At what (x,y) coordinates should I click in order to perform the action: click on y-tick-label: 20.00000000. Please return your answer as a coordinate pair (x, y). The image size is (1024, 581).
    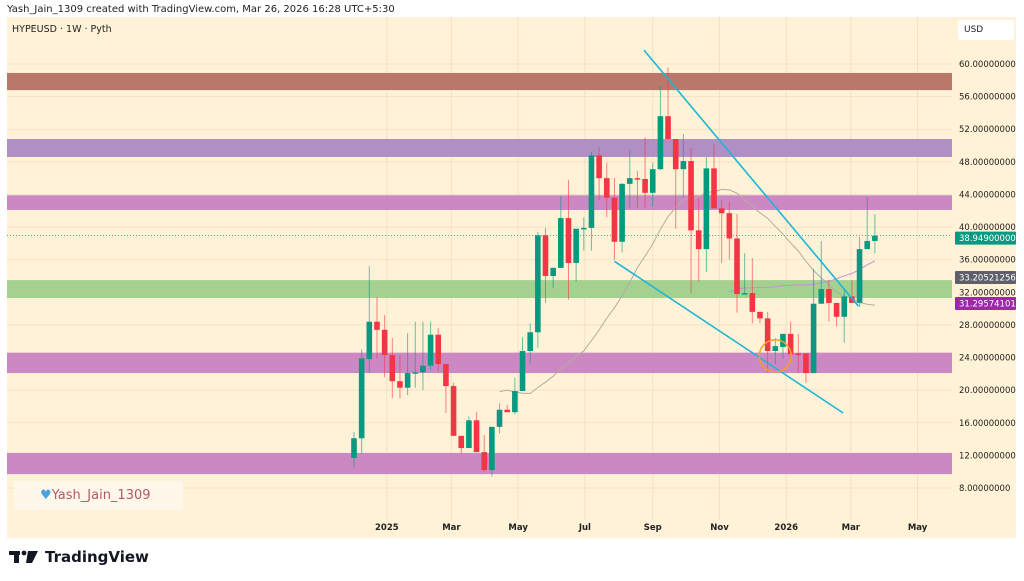
    Looking at the image, I should click on (987, 391).